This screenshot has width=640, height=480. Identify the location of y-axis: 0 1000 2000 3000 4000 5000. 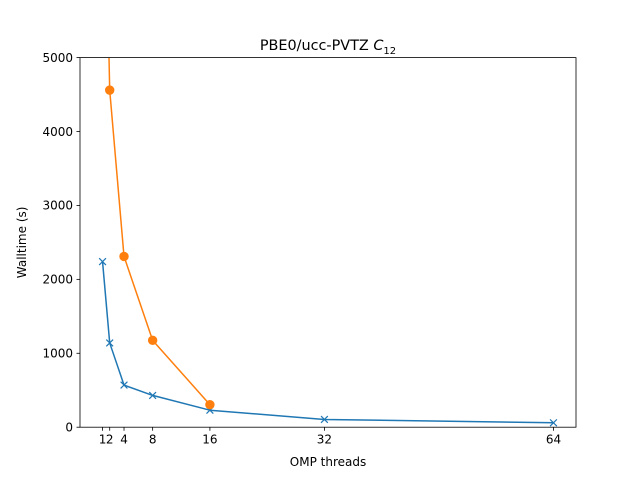
(61, 243).